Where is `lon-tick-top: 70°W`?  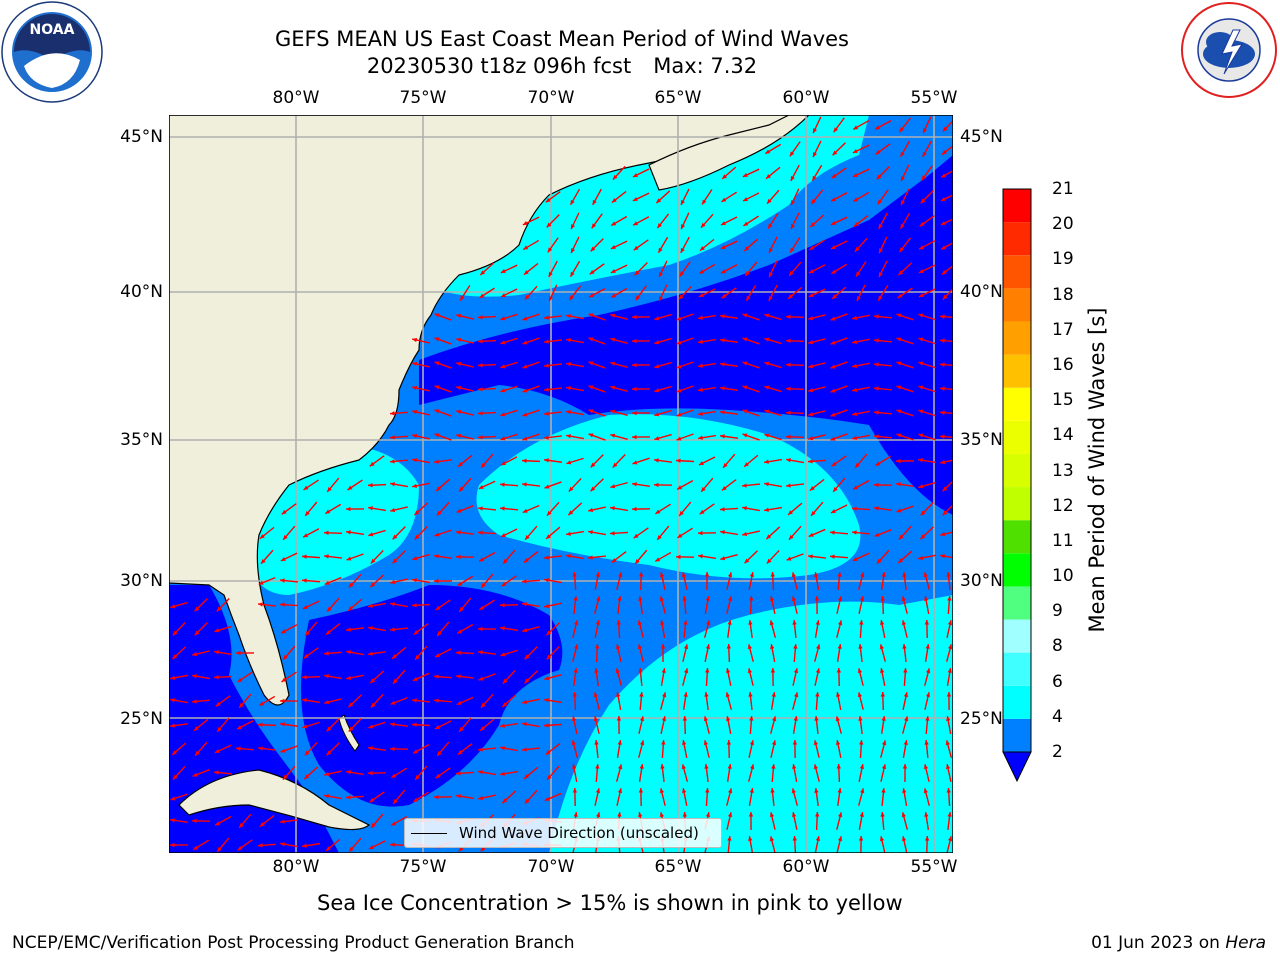
lon-tick-top: 70°W is located at coordinates (551, 98).